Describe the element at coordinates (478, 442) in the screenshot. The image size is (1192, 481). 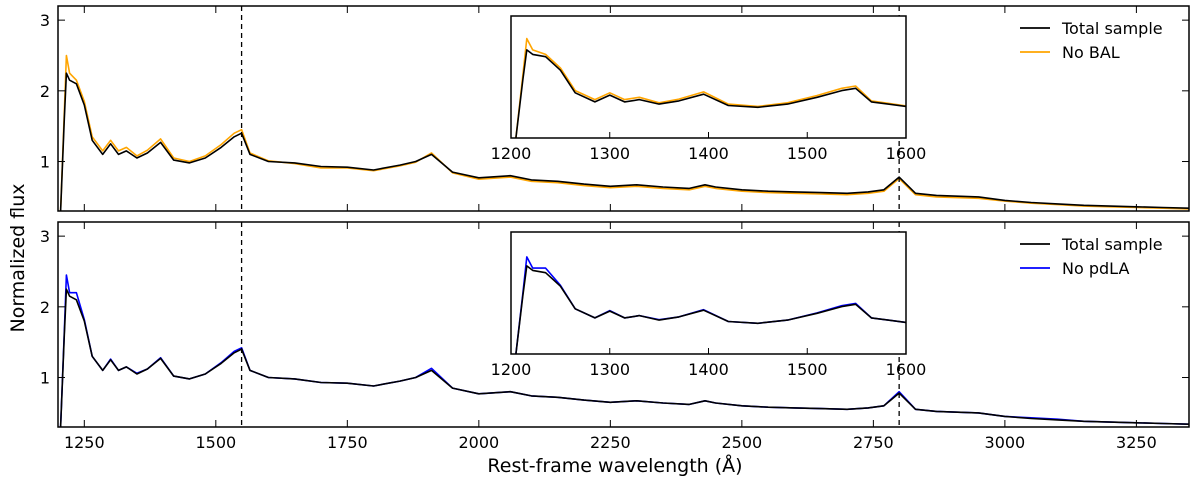
I see `x-tick-label: 2000` at that location.